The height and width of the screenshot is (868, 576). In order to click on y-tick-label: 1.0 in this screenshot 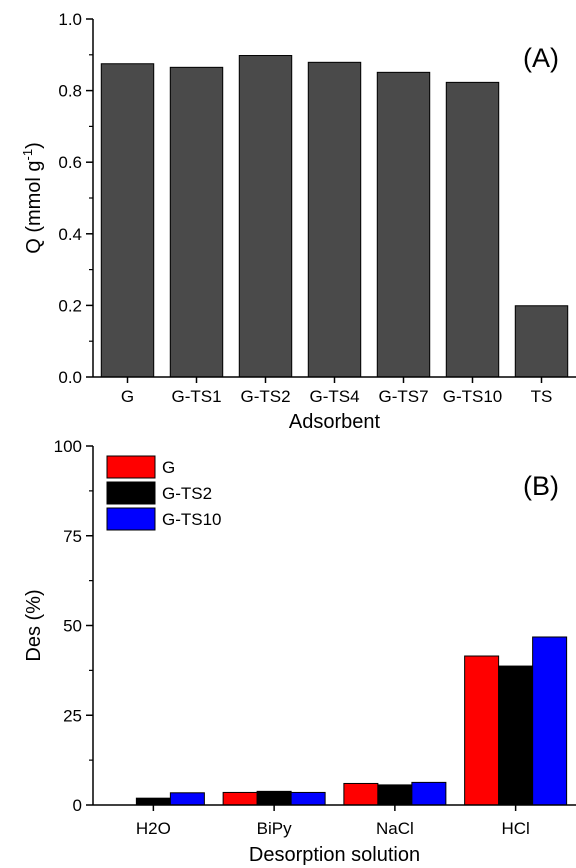, I will do `click(70, 19)`.